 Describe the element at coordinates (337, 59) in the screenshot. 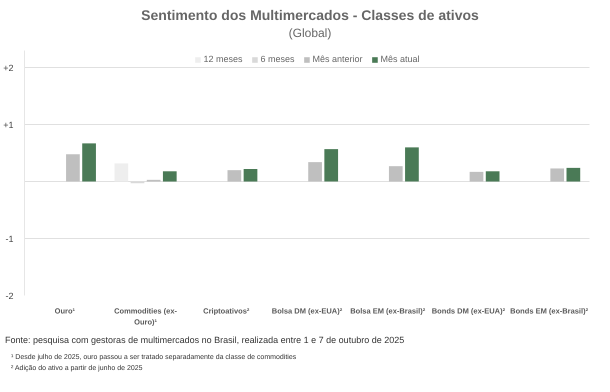

I see `legend-label: Mês anterior` at that location.